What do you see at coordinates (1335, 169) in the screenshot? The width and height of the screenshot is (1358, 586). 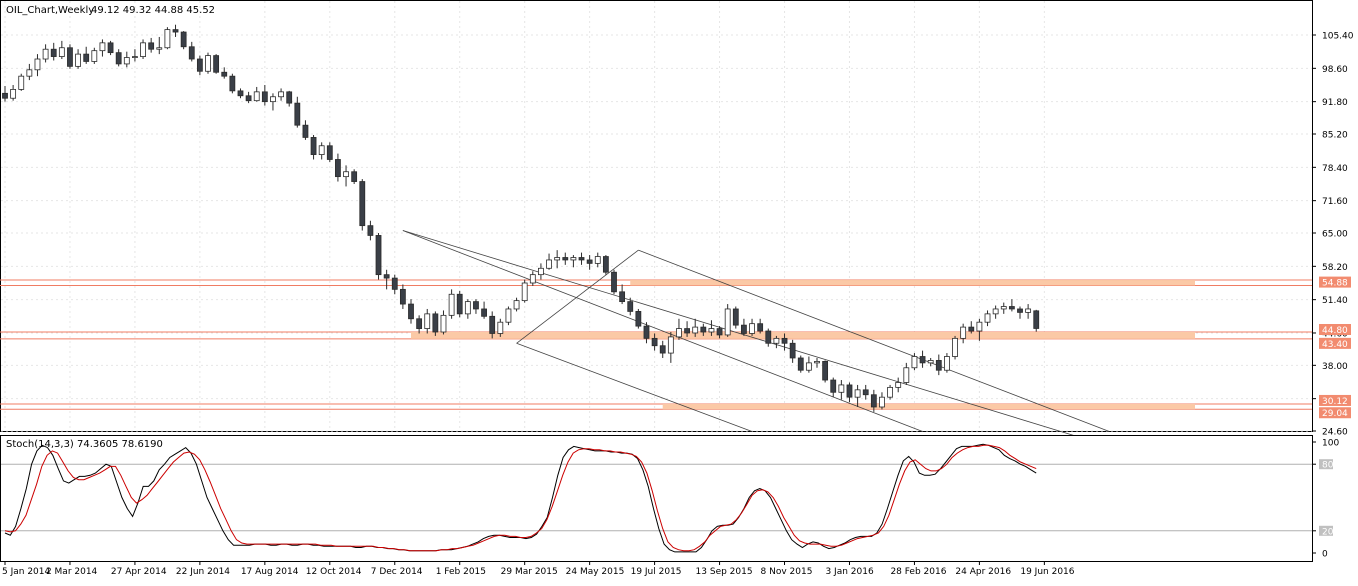 I see `y-tick-label: 78.40` at bounding box center [1335, 169].